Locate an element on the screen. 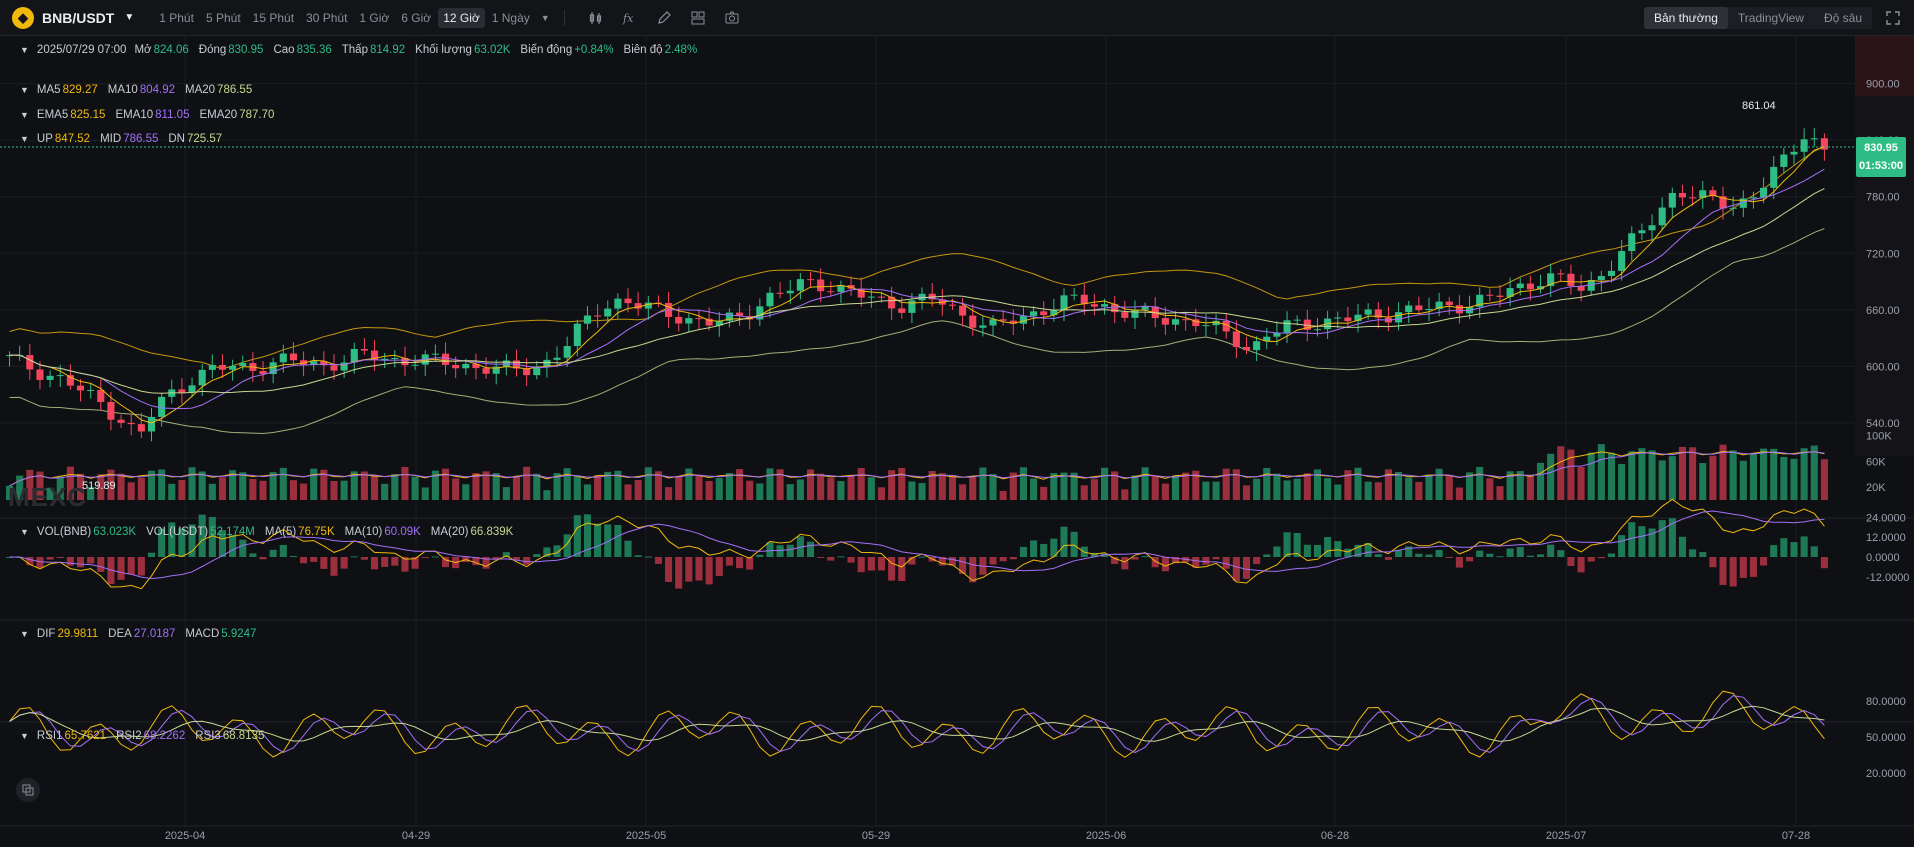 This screenshot has height=847, width=1914. interval-30m: 30 Phút is located at coordinates (327, 17).